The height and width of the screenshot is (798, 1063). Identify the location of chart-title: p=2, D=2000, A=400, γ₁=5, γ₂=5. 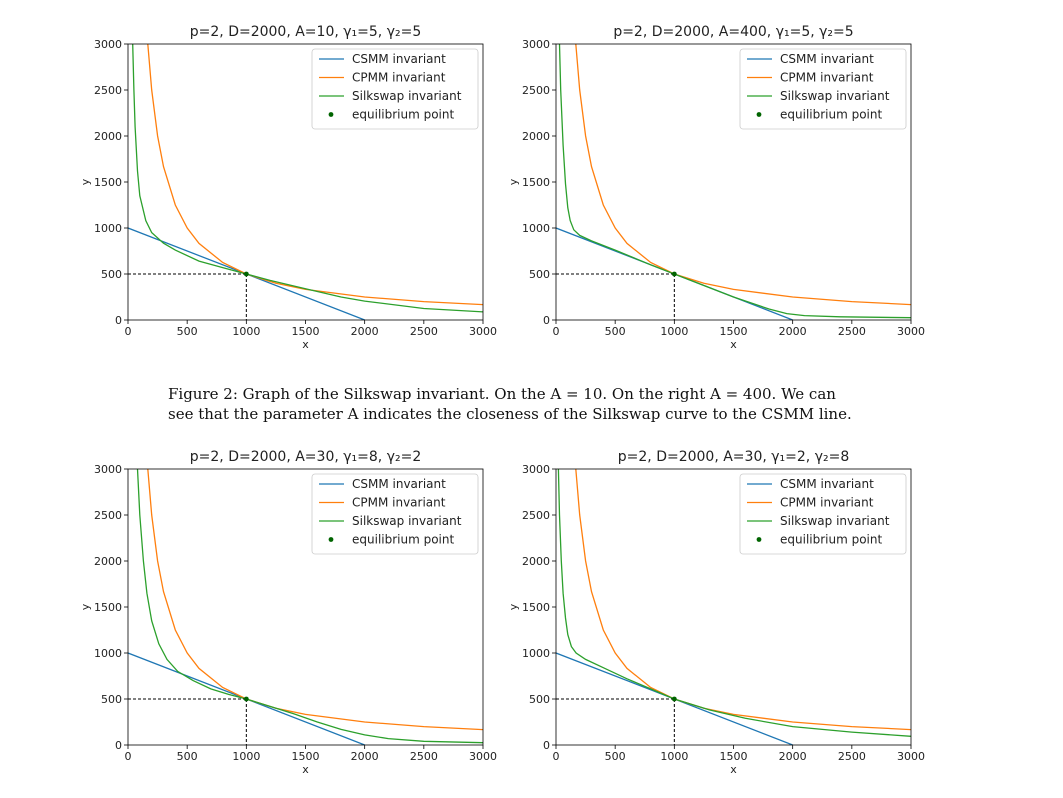
(733, 32).